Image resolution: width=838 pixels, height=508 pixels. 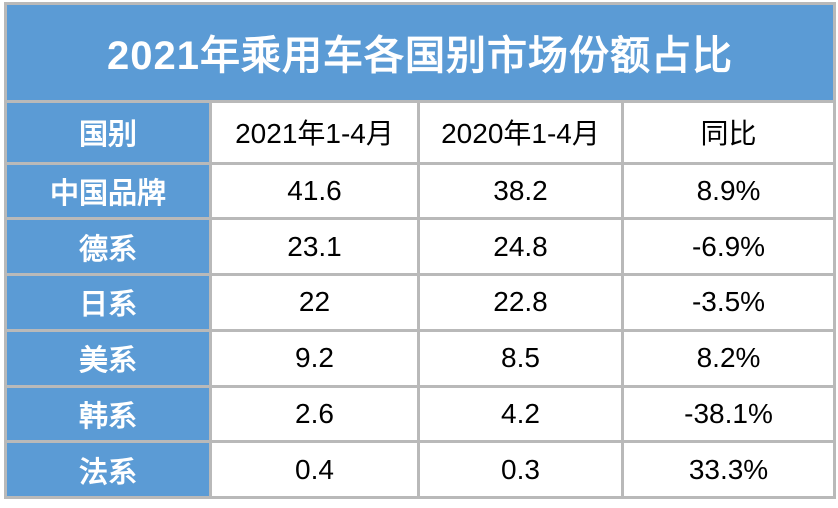 What do you see at coordinates (314, 469) in the screenshot?
I see `cell-2021: 0.4` at bounding box center [314, 469].